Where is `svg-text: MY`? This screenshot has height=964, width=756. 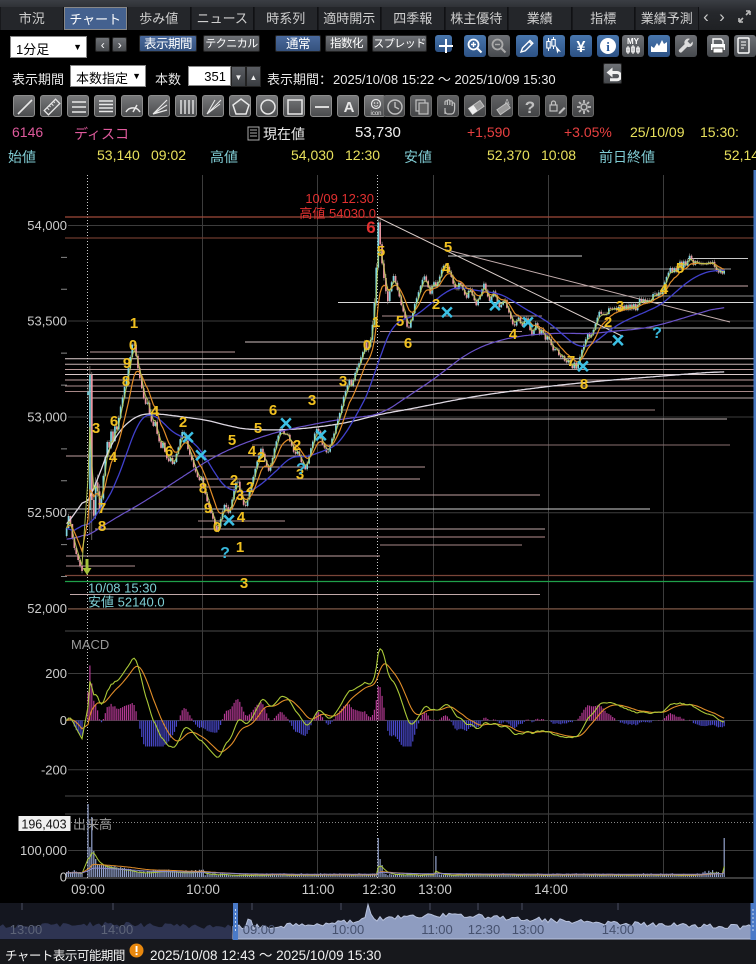 svg-text: MY is located at coordinates (633, 41).